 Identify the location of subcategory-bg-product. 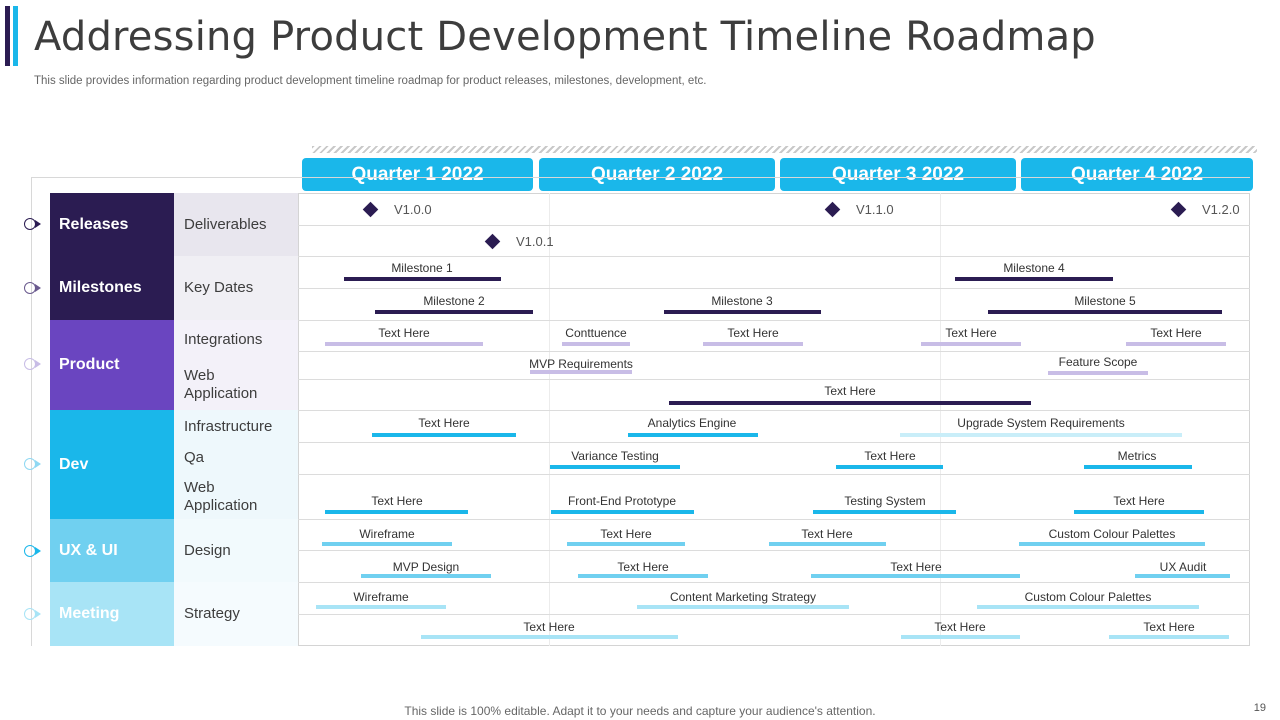
(236, 365).